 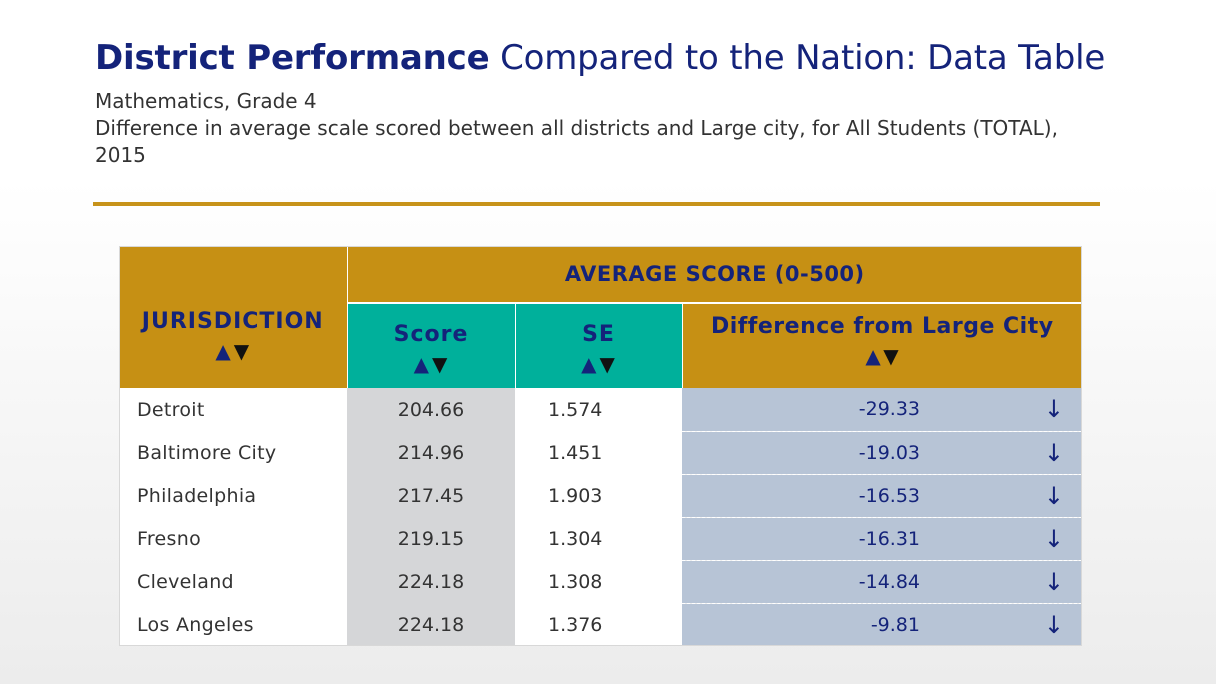 What do you see at coordinates (431, 409) in the screenshot?
I see `cell-score: 204.66` at bounding box center [431, 409].